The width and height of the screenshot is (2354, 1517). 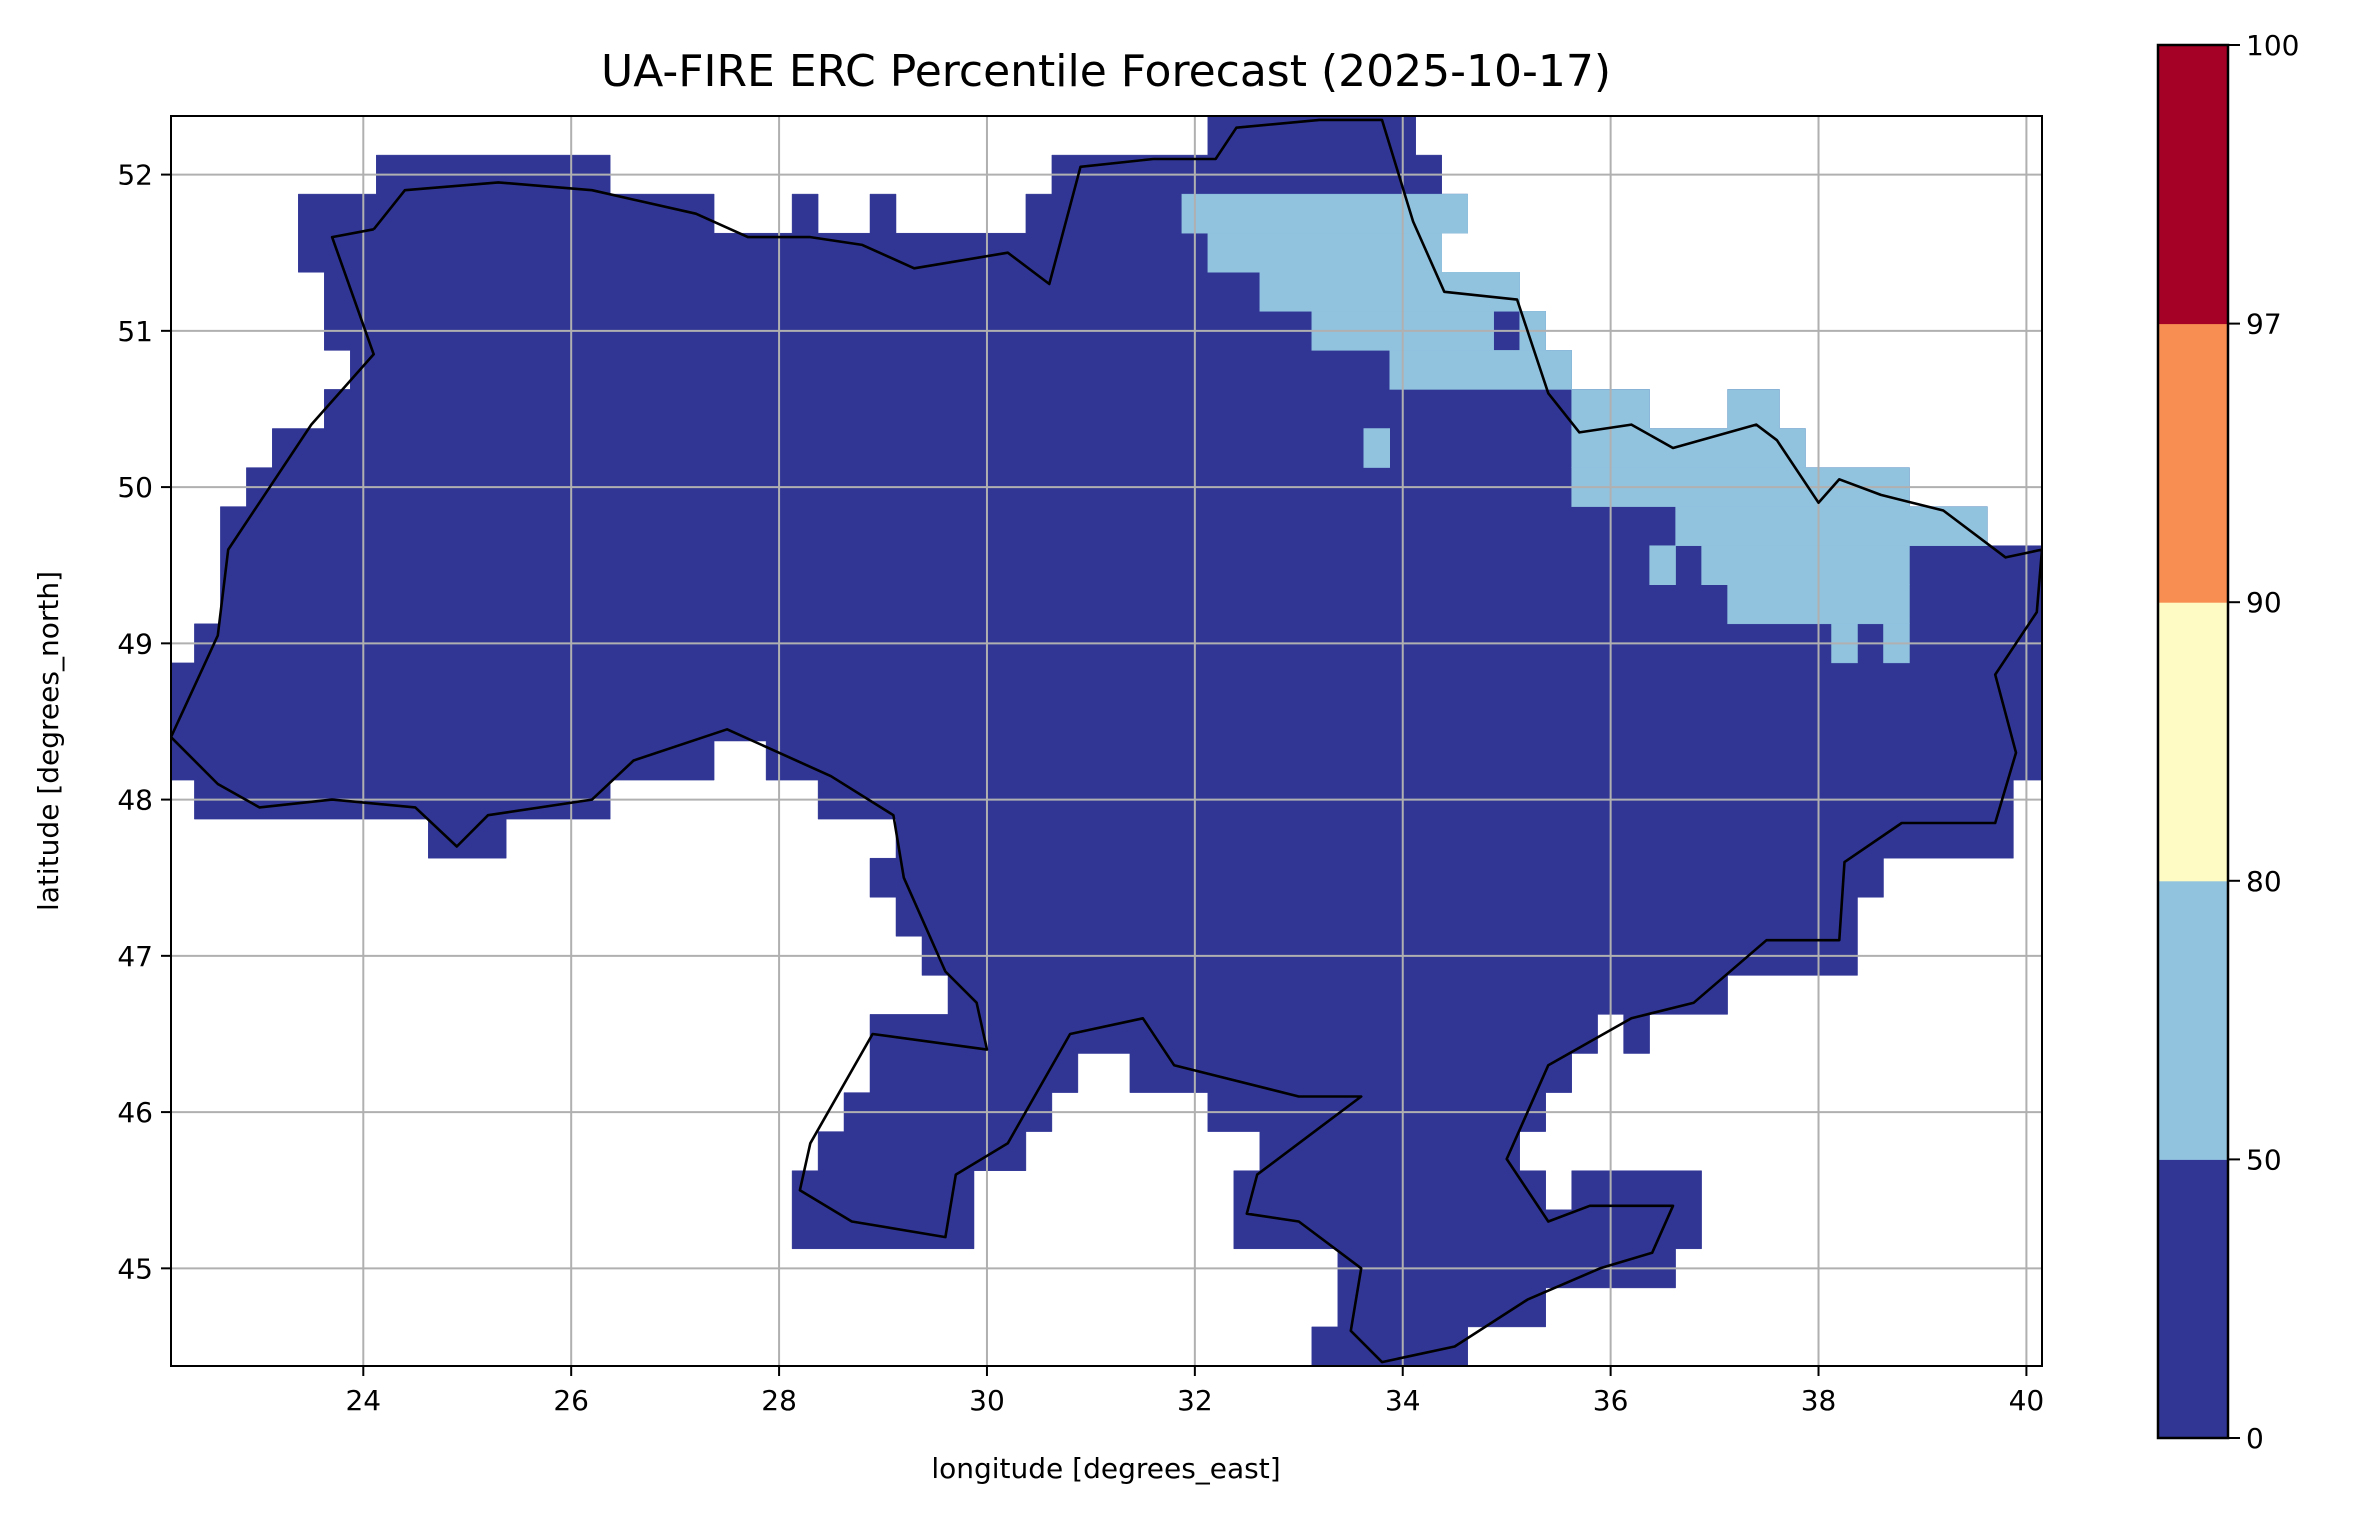 What do you see at coordinates (135, 487) in the screenshot?
I see `y-tick-label: 50` at bounding box center [135, 487].